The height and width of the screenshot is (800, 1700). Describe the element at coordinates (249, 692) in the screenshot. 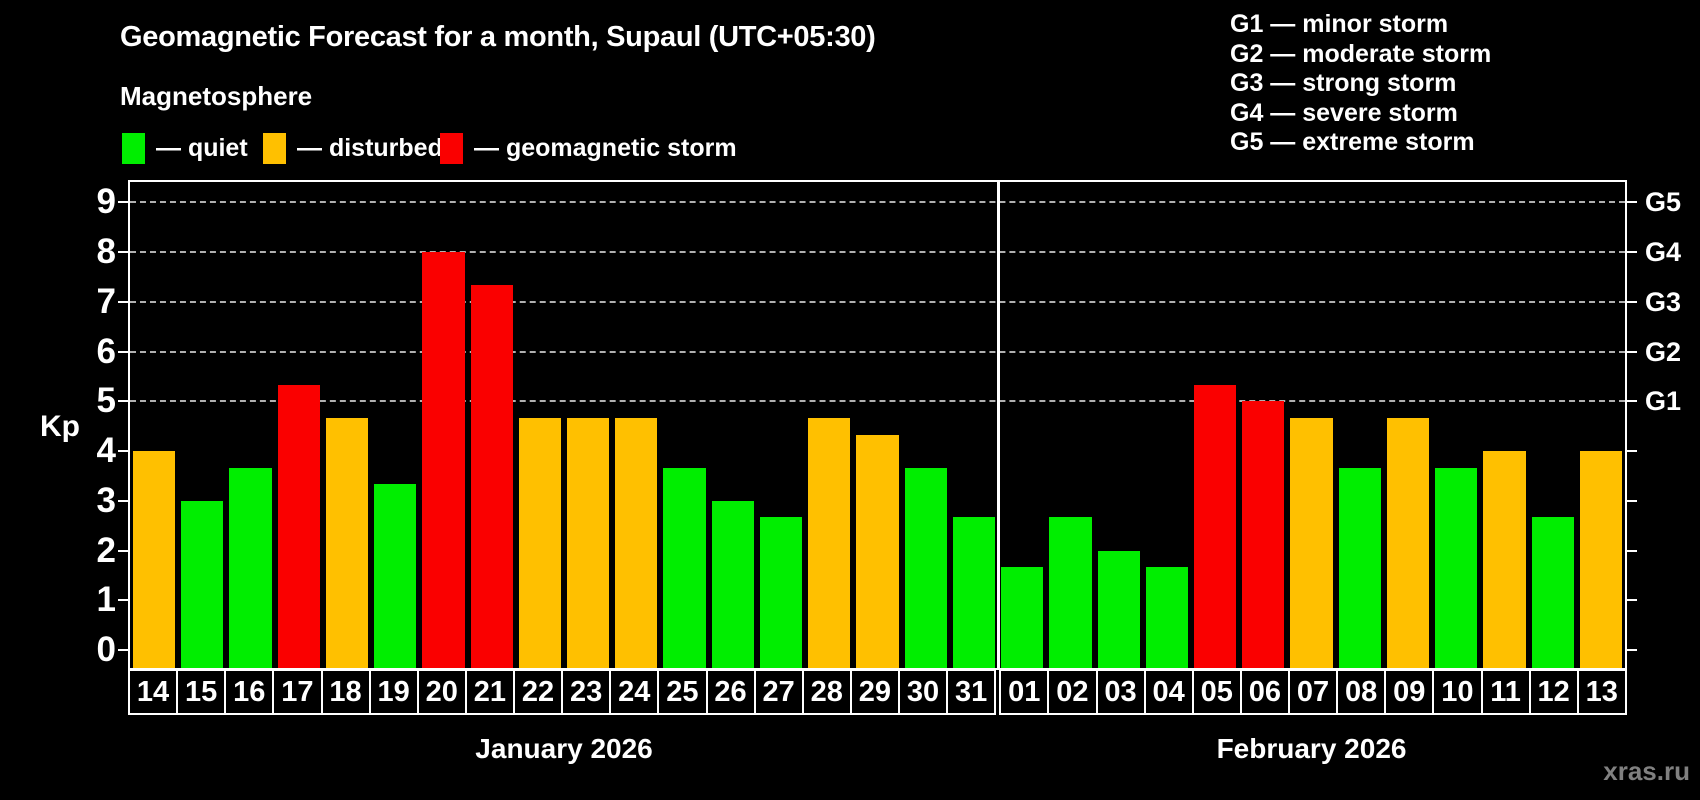

I see `day-cell-16: 16` at that location.